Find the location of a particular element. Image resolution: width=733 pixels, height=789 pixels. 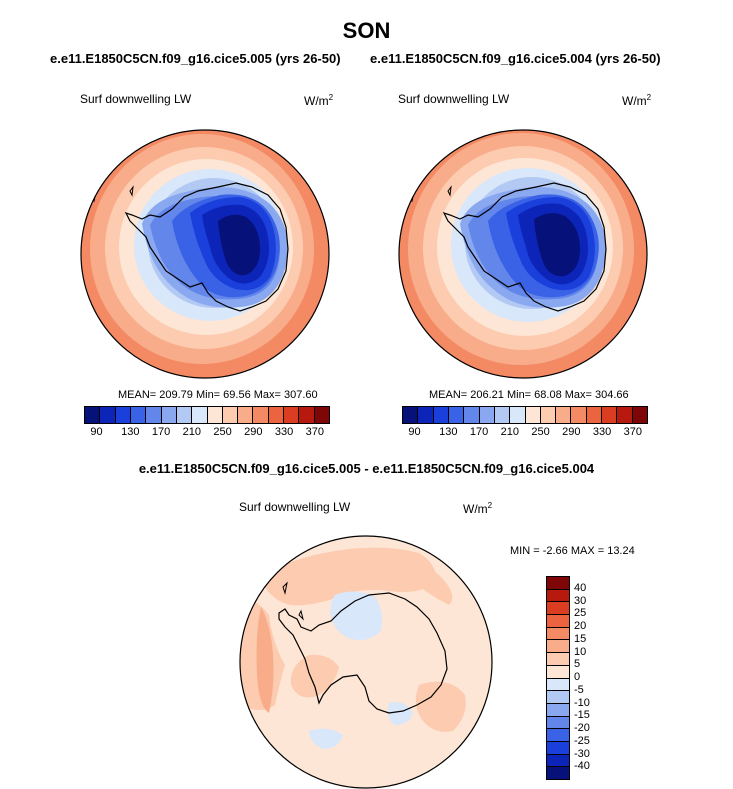

diff-units-exp: 2 is located at coordinates (490, 505).